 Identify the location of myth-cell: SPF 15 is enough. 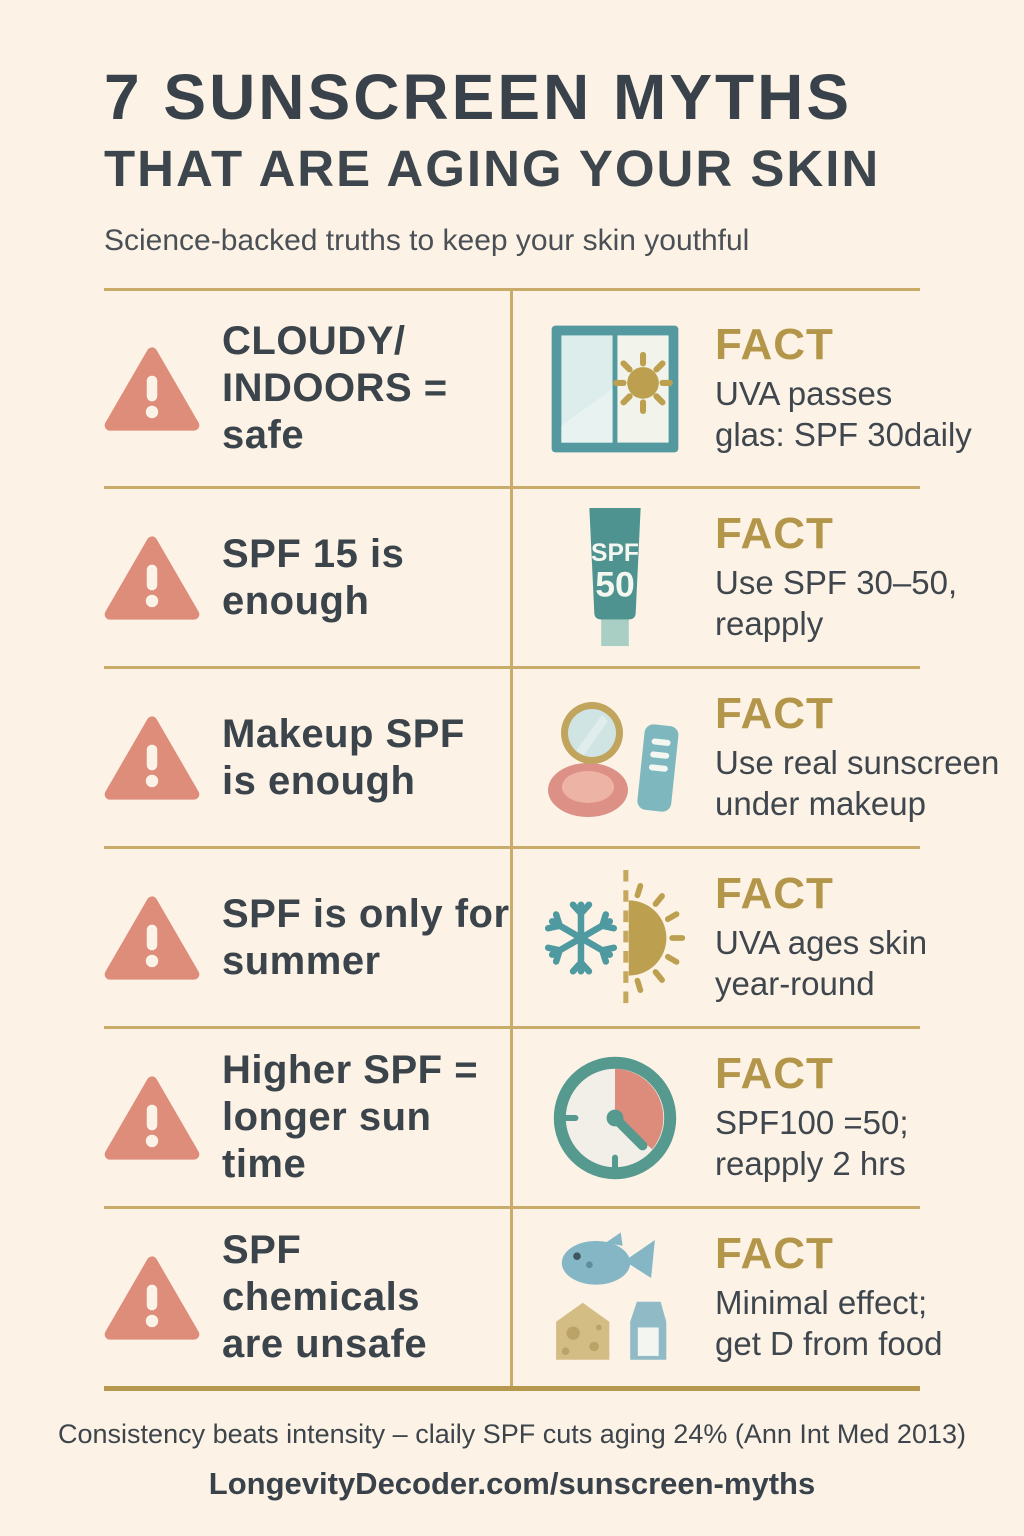
(307, 577).